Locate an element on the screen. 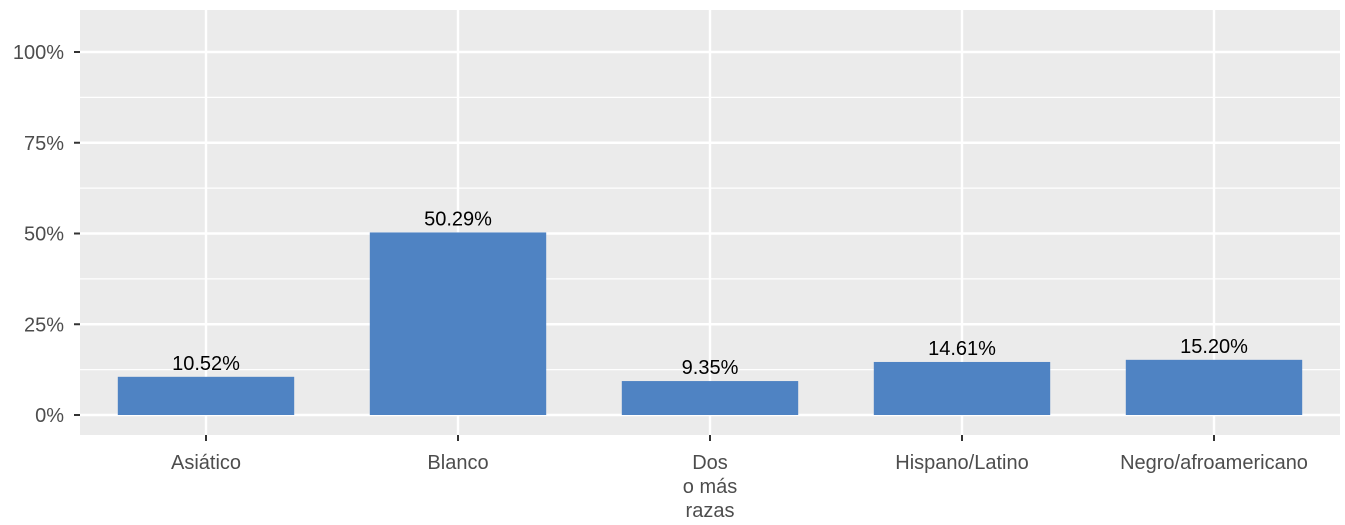  y-tick-label: 50% is located at coordinates (44, 235).